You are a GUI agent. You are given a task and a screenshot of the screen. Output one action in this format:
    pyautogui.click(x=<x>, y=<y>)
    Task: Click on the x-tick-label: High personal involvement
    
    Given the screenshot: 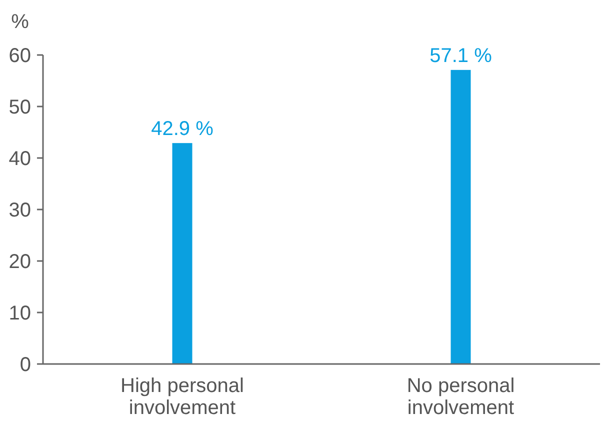 What is the action you would take?
    pyautogui.click(x=182, y=397)
    